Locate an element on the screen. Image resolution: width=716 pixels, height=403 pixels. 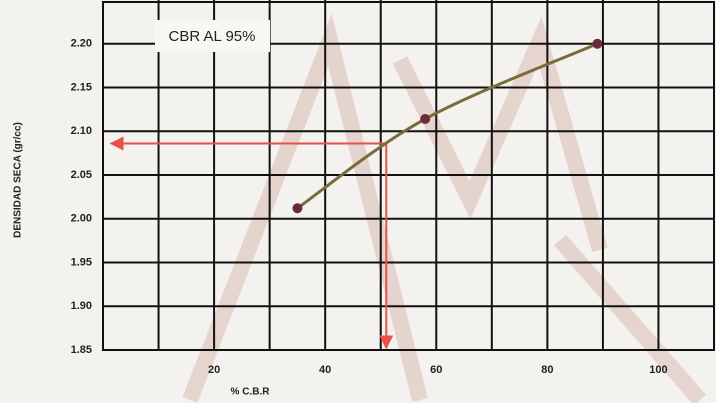
annotation: CBR AL 95% is located at coordinates (212, 36).